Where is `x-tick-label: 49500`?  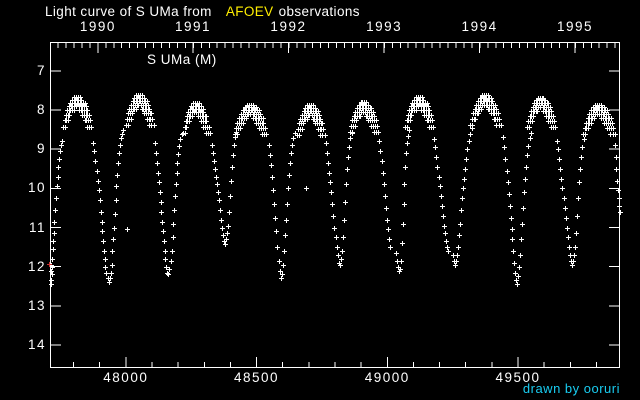
x-tick-label: 49500 is located at coordinates (518, 377).